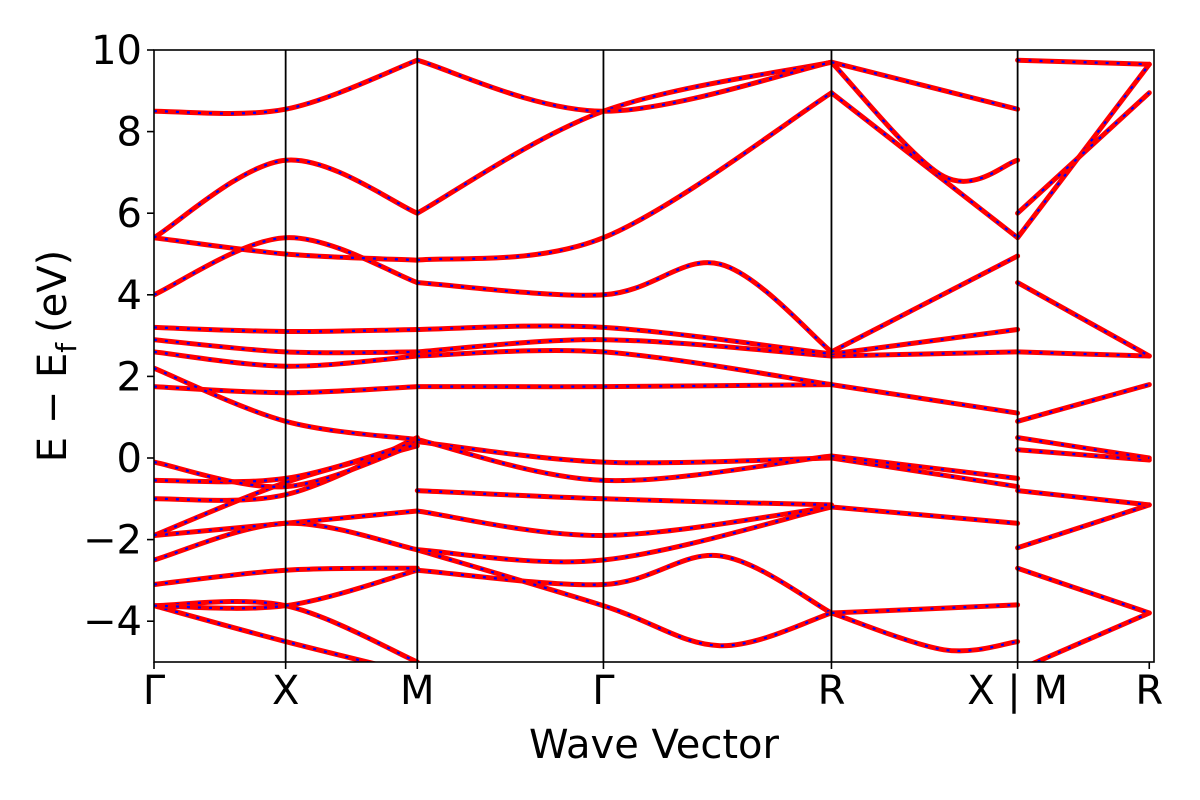 Image resolution: width=1200 pixels, height=800 pixels. What do you see at coordinates (53, 408) in the screenshot?
I see `y-axis-label-main: E − E` at bounding box center [53, 408].